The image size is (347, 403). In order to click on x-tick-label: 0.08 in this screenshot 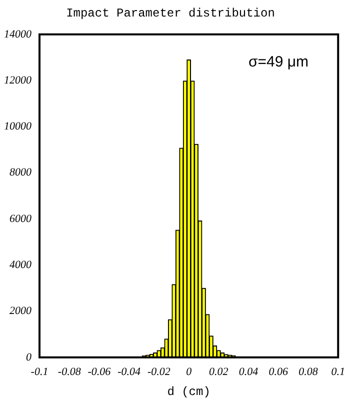, I will do `click(308, 372)`.